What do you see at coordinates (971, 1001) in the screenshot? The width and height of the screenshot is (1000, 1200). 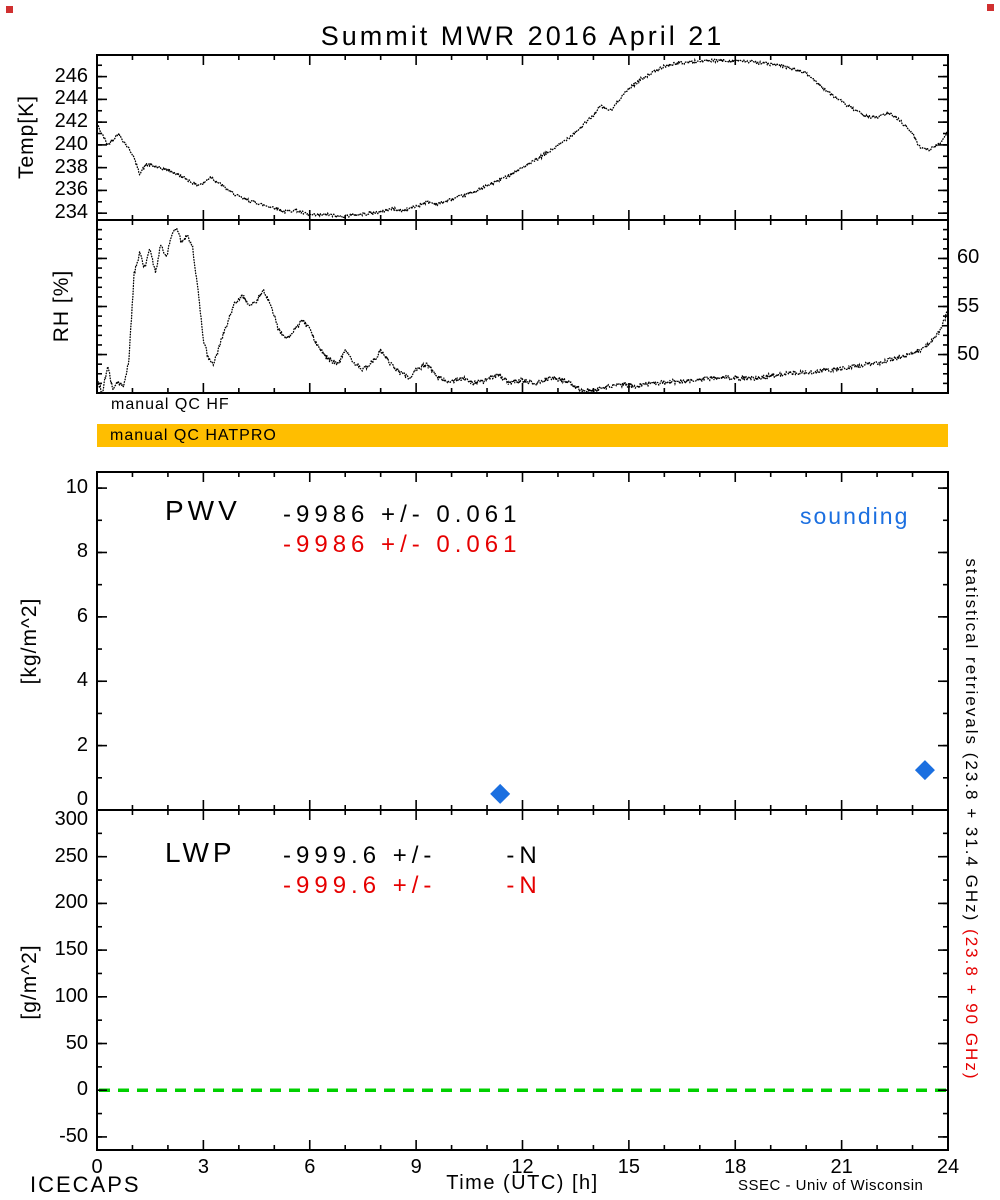 I see `right-side-label-red: (23.8 + 90 GHz)` at bounding box center [971, 1001].